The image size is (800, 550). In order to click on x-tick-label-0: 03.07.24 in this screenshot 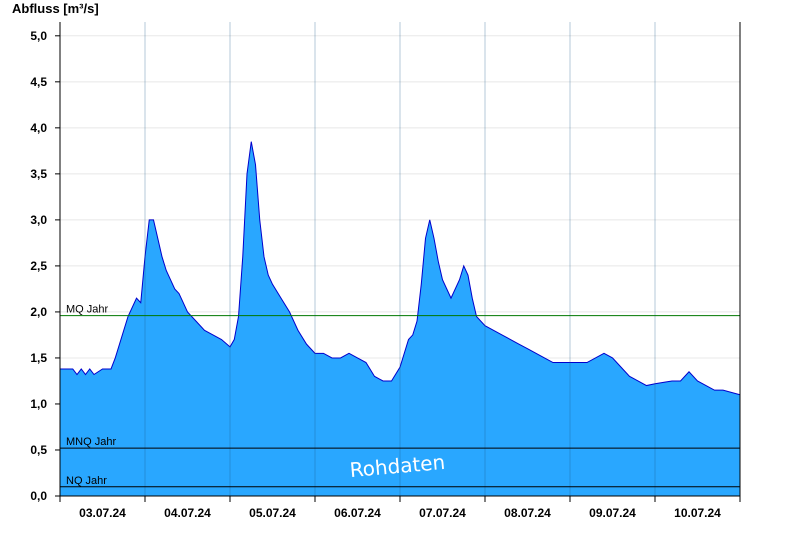, I will do `click(102, 513)`.